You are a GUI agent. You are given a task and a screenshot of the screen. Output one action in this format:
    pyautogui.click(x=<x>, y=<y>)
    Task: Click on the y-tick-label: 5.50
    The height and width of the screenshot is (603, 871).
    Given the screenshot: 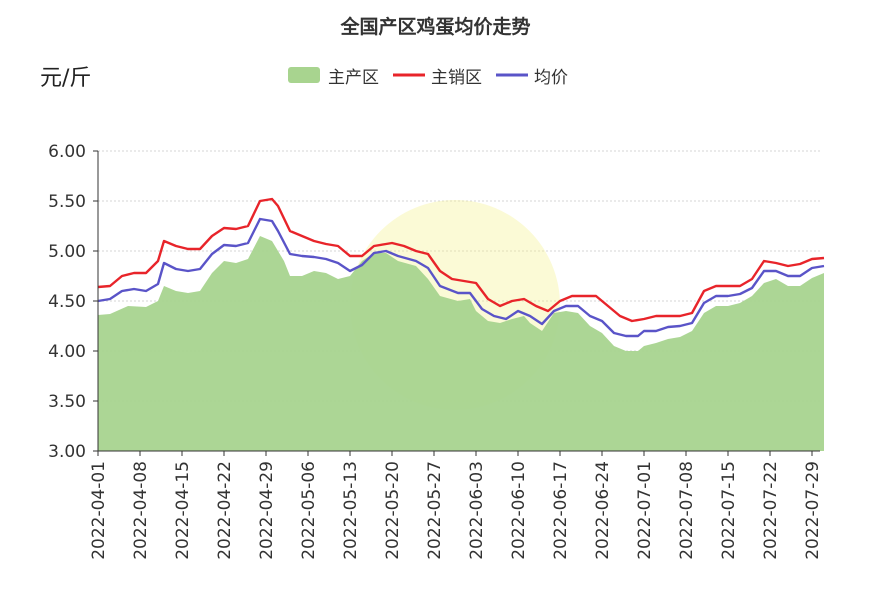 What is the action you would take?
    pyautogui.click(x=67, y=202)
    